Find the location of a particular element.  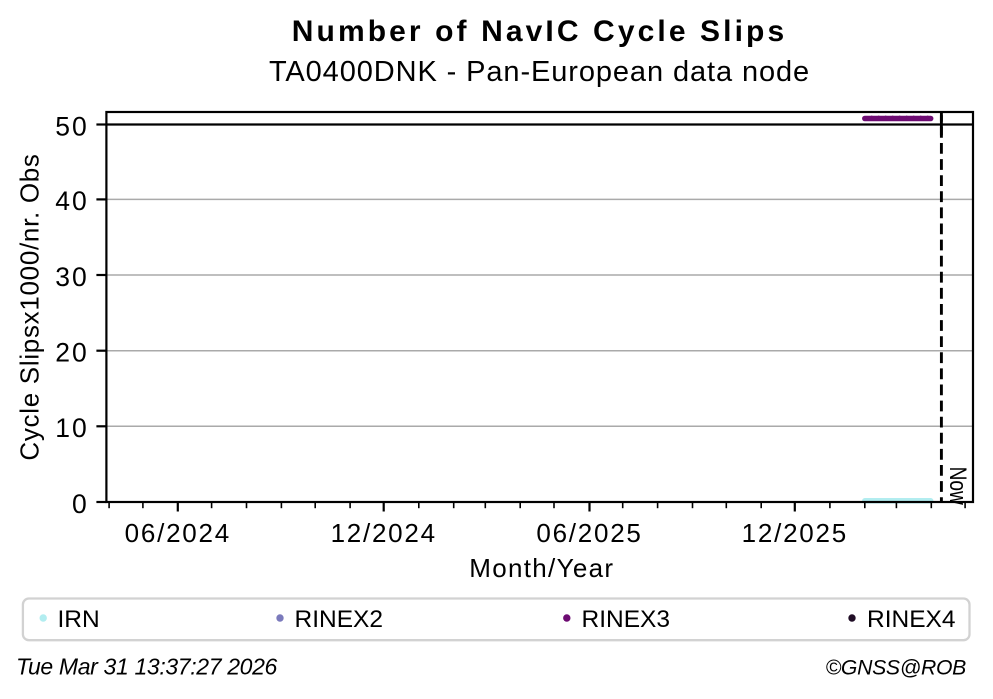

svg-text: 40 is located at coordinates (71, 201).